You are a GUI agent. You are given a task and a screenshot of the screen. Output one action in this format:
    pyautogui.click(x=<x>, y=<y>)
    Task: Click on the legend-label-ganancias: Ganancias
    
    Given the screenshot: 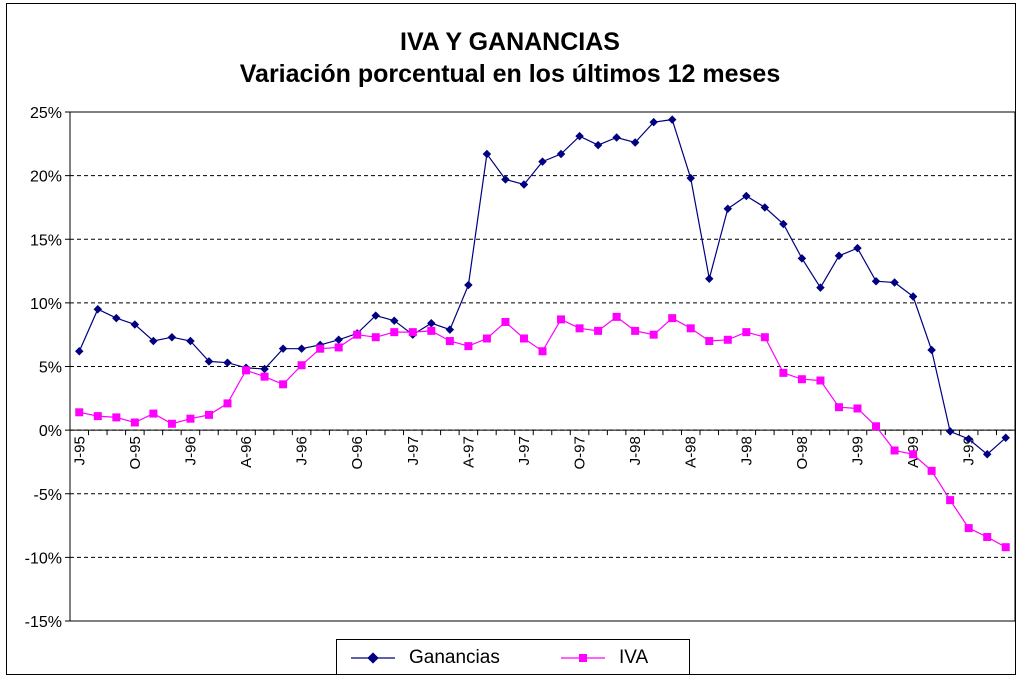 What is the action you would take?
    pyautogui.click(x=454, y=657)
    